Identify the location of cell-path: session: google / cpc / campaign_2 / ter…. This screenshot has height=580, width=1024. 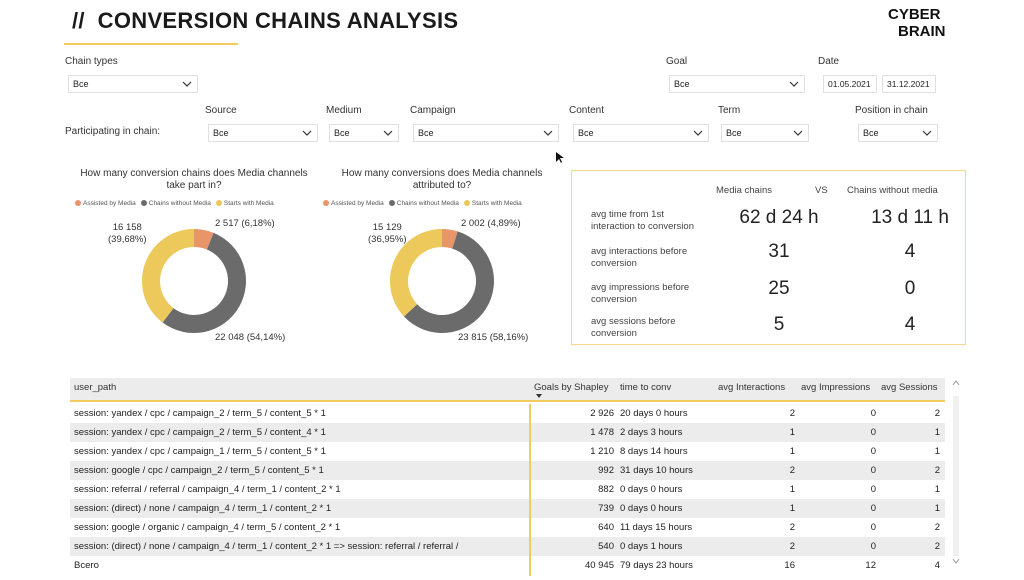
(199, 470).